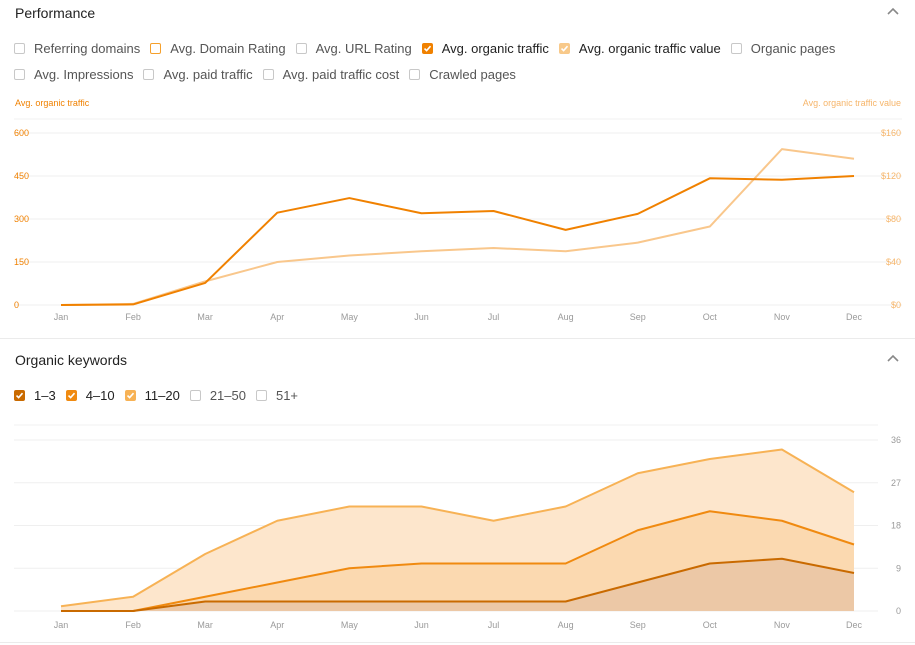 The image size is (915, 645). What do you see at coordinates (854, 317) in the screenshot?
I see `x-tick-label: Dec` at bounding box center [854, 317].